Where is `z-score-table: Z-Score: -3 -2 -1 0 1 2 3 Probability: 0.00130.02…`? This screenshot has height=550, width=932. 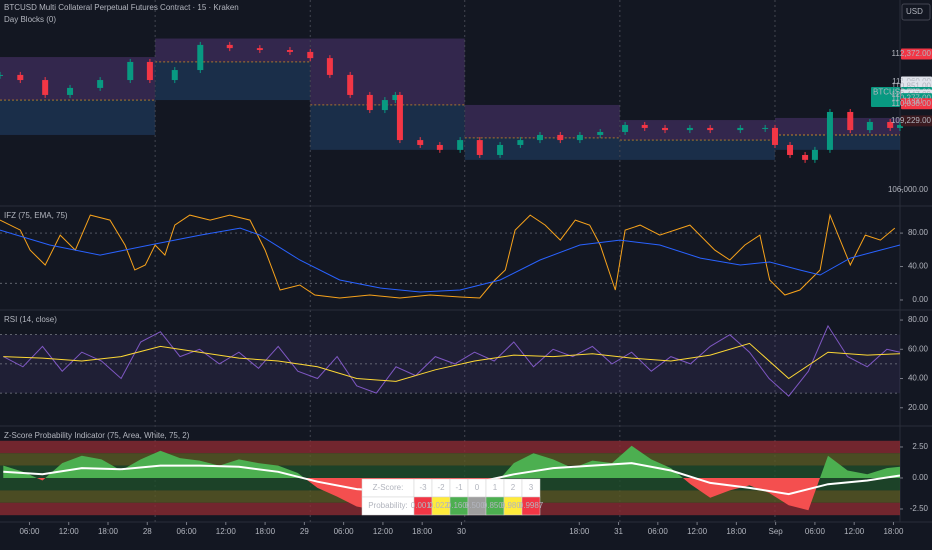 z-score-table: Z-Score: -3 -2 -1 0 1 2 3 Probability: 0.00130.02… is located at coordinates (452, 497).